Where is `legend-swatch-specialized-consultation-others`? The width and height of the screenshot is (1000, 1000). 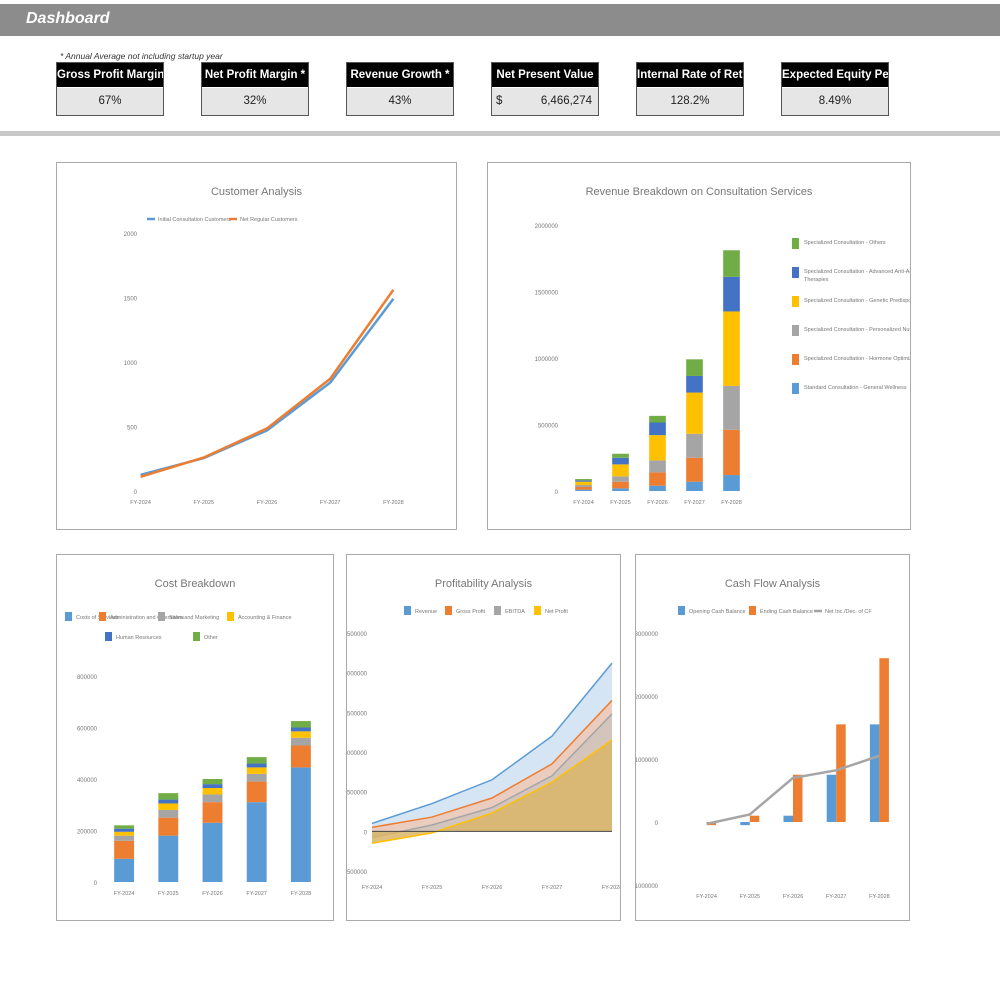 legend-swatch-specialized-consultation-others is located at coordinates (795, 243).